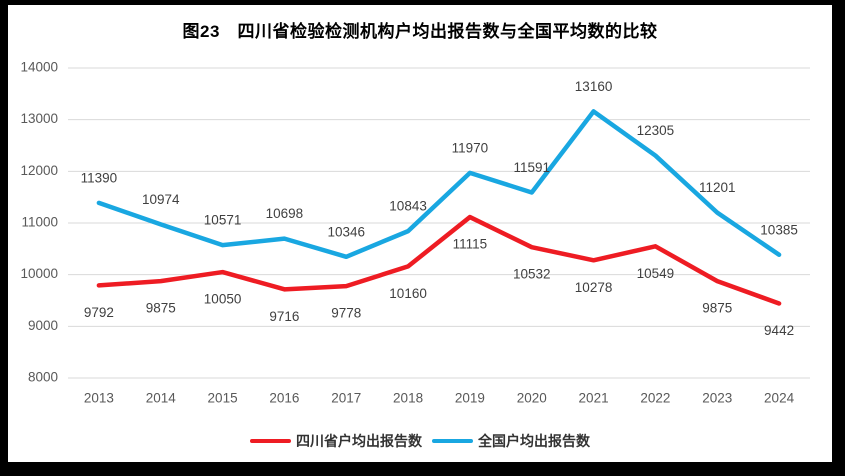 The width and height of the screenshot is (845, 476). Describe the element at coordinates (408, 293) in the screenshot. I see `data-label: 10160` at that location.